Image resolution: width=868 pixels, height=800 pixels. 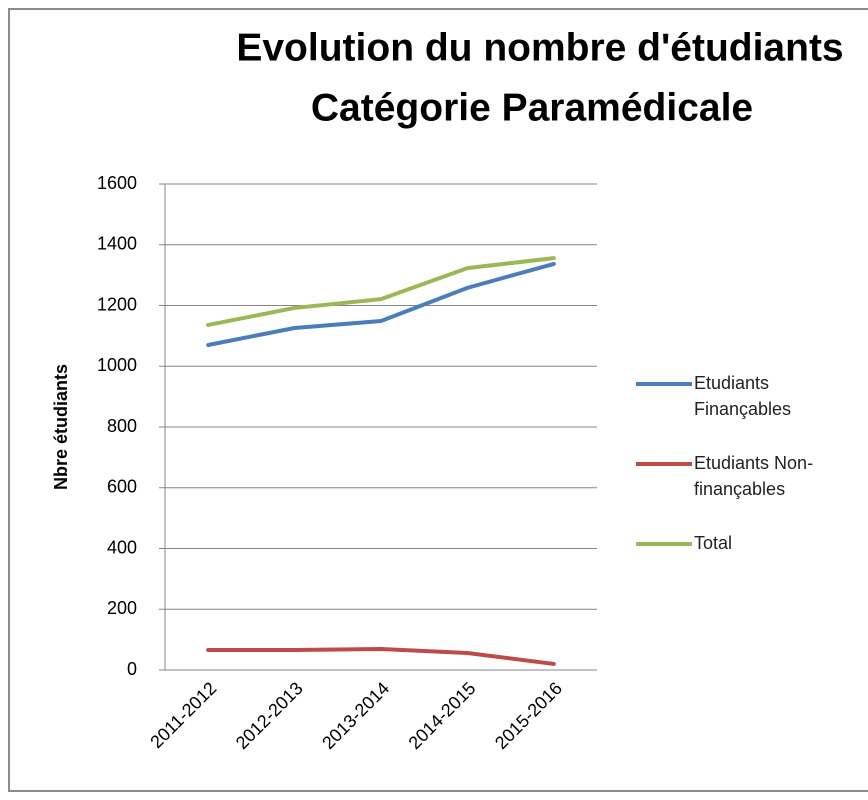 I want to click on y-tick-label: 800, so click(x=122, y=426).